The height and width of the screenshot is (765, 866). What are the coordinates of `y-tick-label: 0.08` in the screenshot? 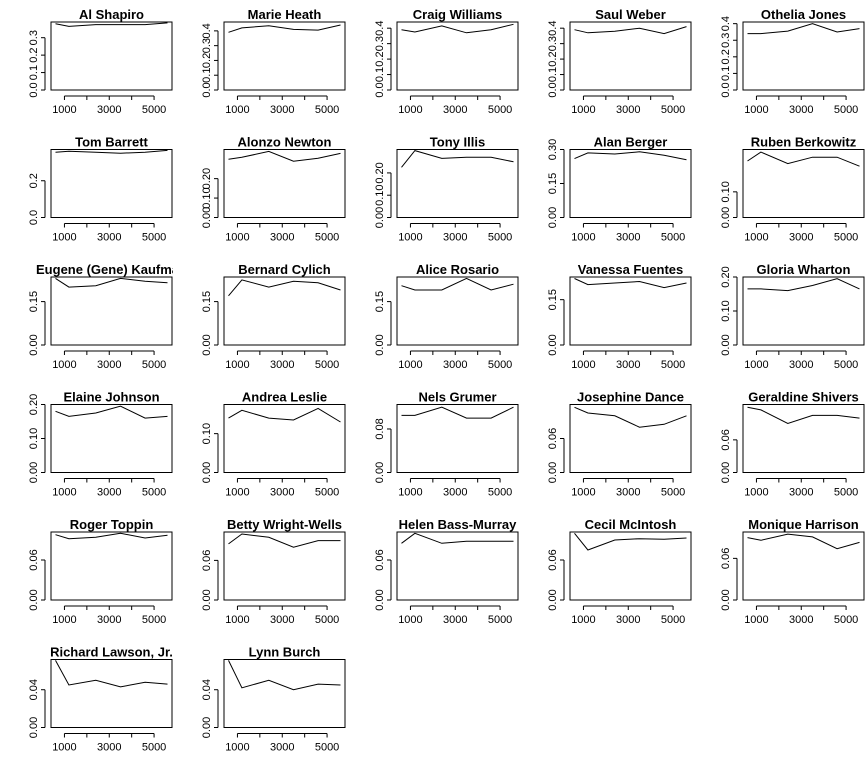 It's located at (380, 428).